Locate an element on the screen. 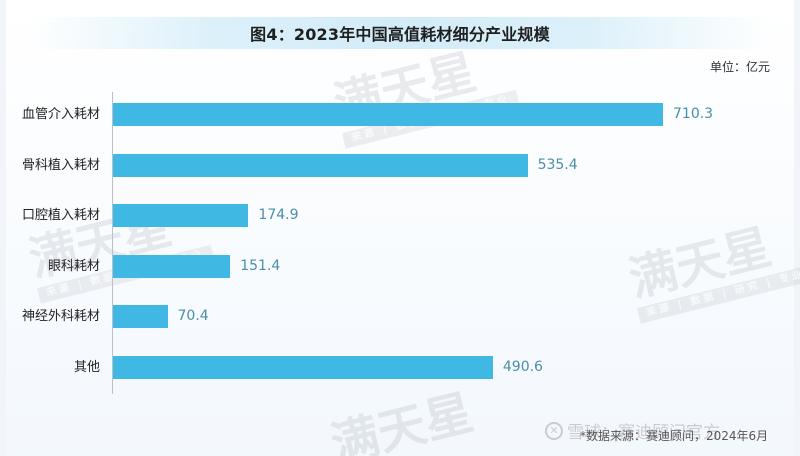 The image size is (800, 456). value-label: 151.4 is located at coordinates (260, 265).